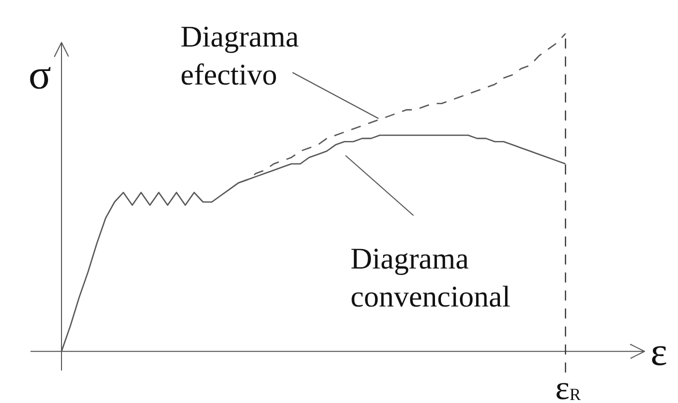 The width and height of the screenshot is (678, 403). What do you see at coordinates (40, 75) in the screenshot?
I see `y-axis-title: σ` at bounding box center [40, 75].